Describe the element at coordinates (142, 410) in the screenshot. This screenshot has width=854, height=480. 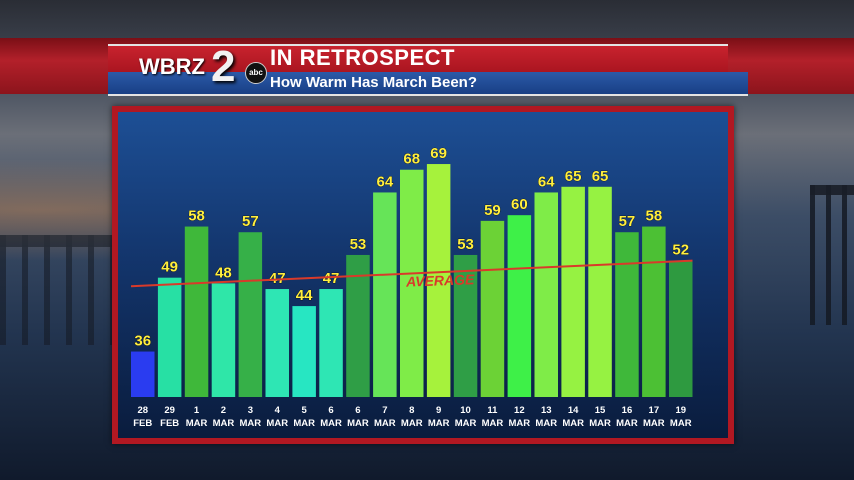
I see `x-tick-day-label: 28` at that location.